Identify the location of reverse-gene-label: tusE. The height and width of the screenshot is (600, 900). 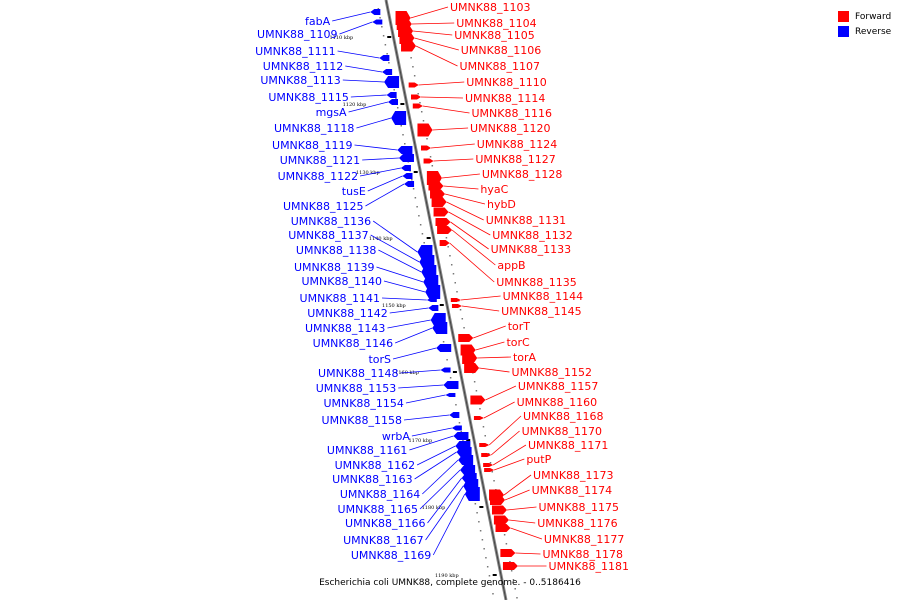
(354, 191).